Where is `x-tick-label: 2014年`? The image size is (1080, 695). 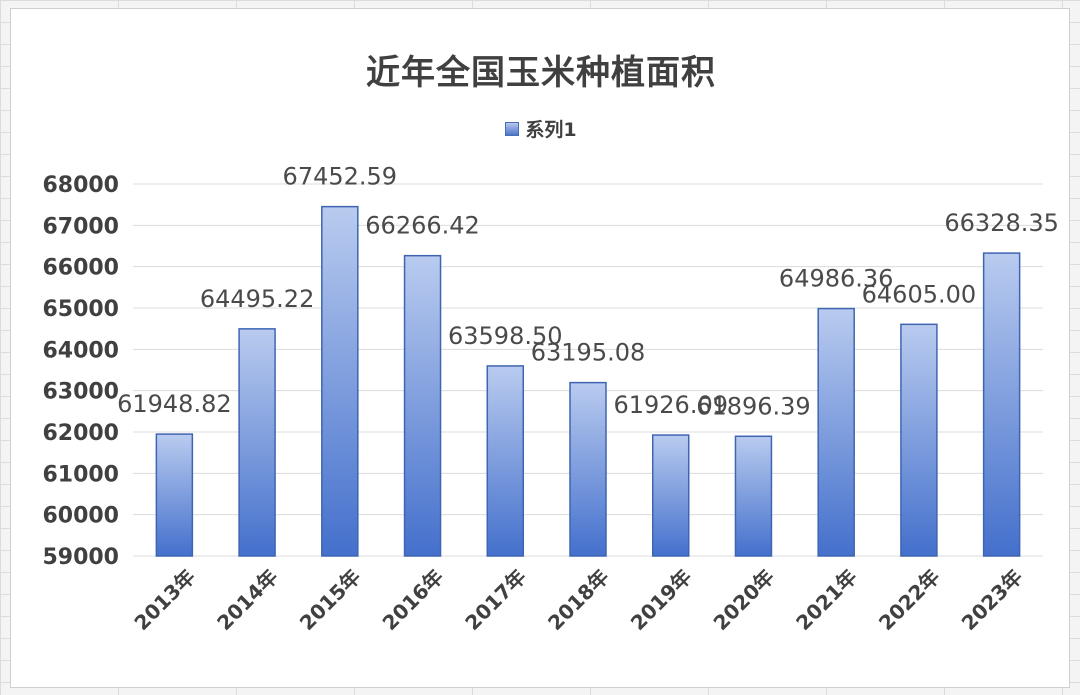 x-tick-label: 2014年 is located at coordinates (247, 600).